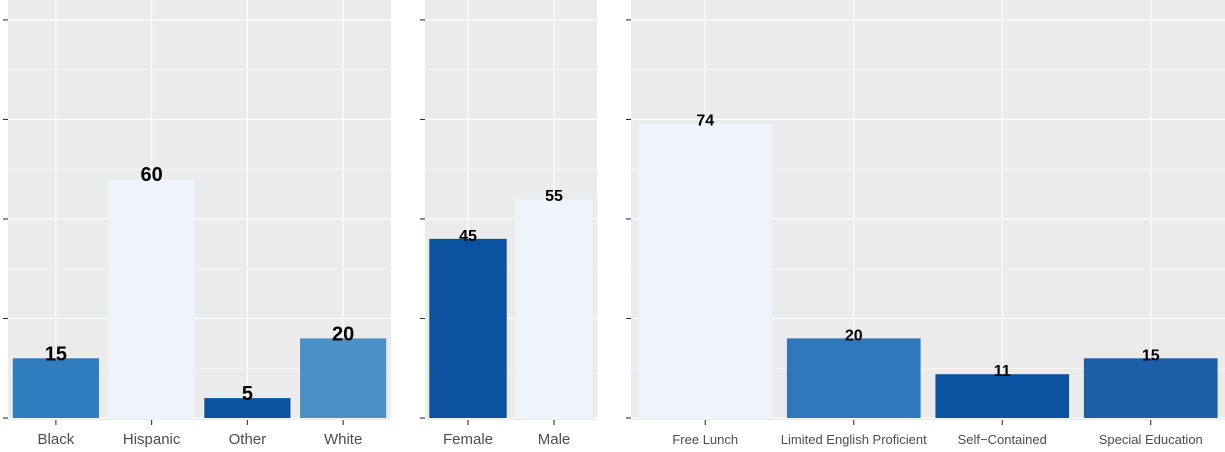 The height and width of the screenshot is (452, 1225). What do you see at coordinates (200, 439) in the screenshot?
I see `race-tick-labels: Black Hispanic Other White` at bounding box center [200, 439].